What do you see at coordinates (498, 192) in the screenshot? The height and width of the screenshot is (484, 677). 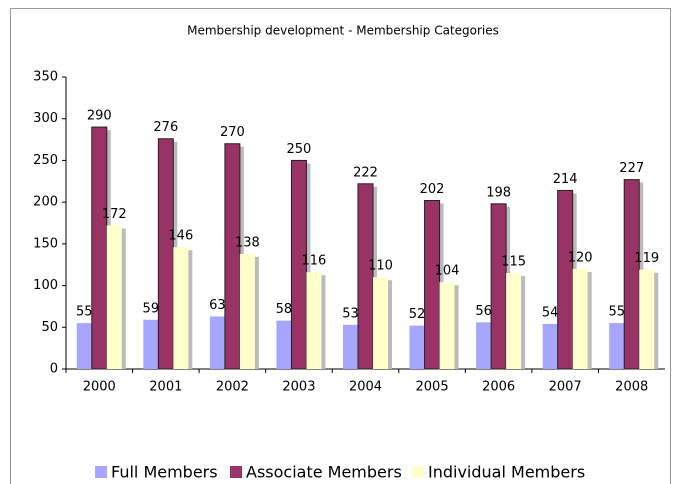 I see `value-label: 198` at bounding box center [498, 192].